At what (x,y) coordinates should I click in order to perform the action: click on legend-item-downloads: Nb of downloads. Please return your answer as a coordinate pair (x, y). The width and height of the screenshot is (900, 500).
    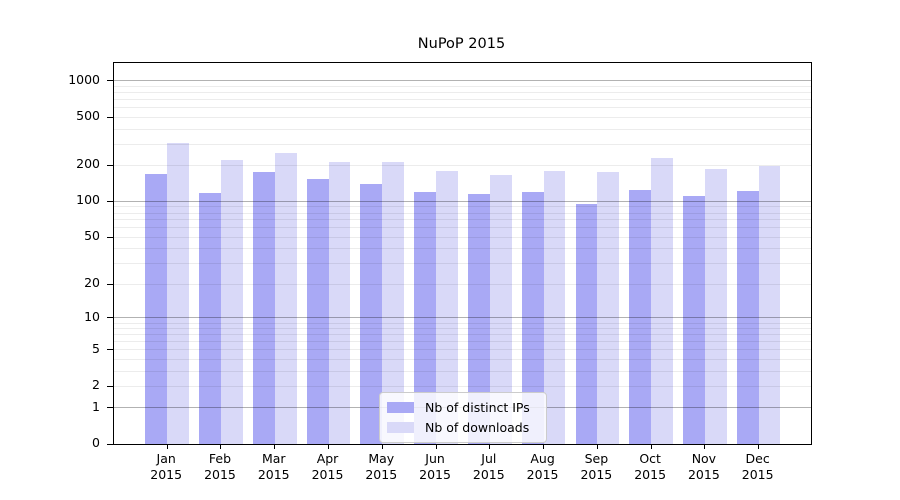
    Looking at the image, I should click on (462, 427).